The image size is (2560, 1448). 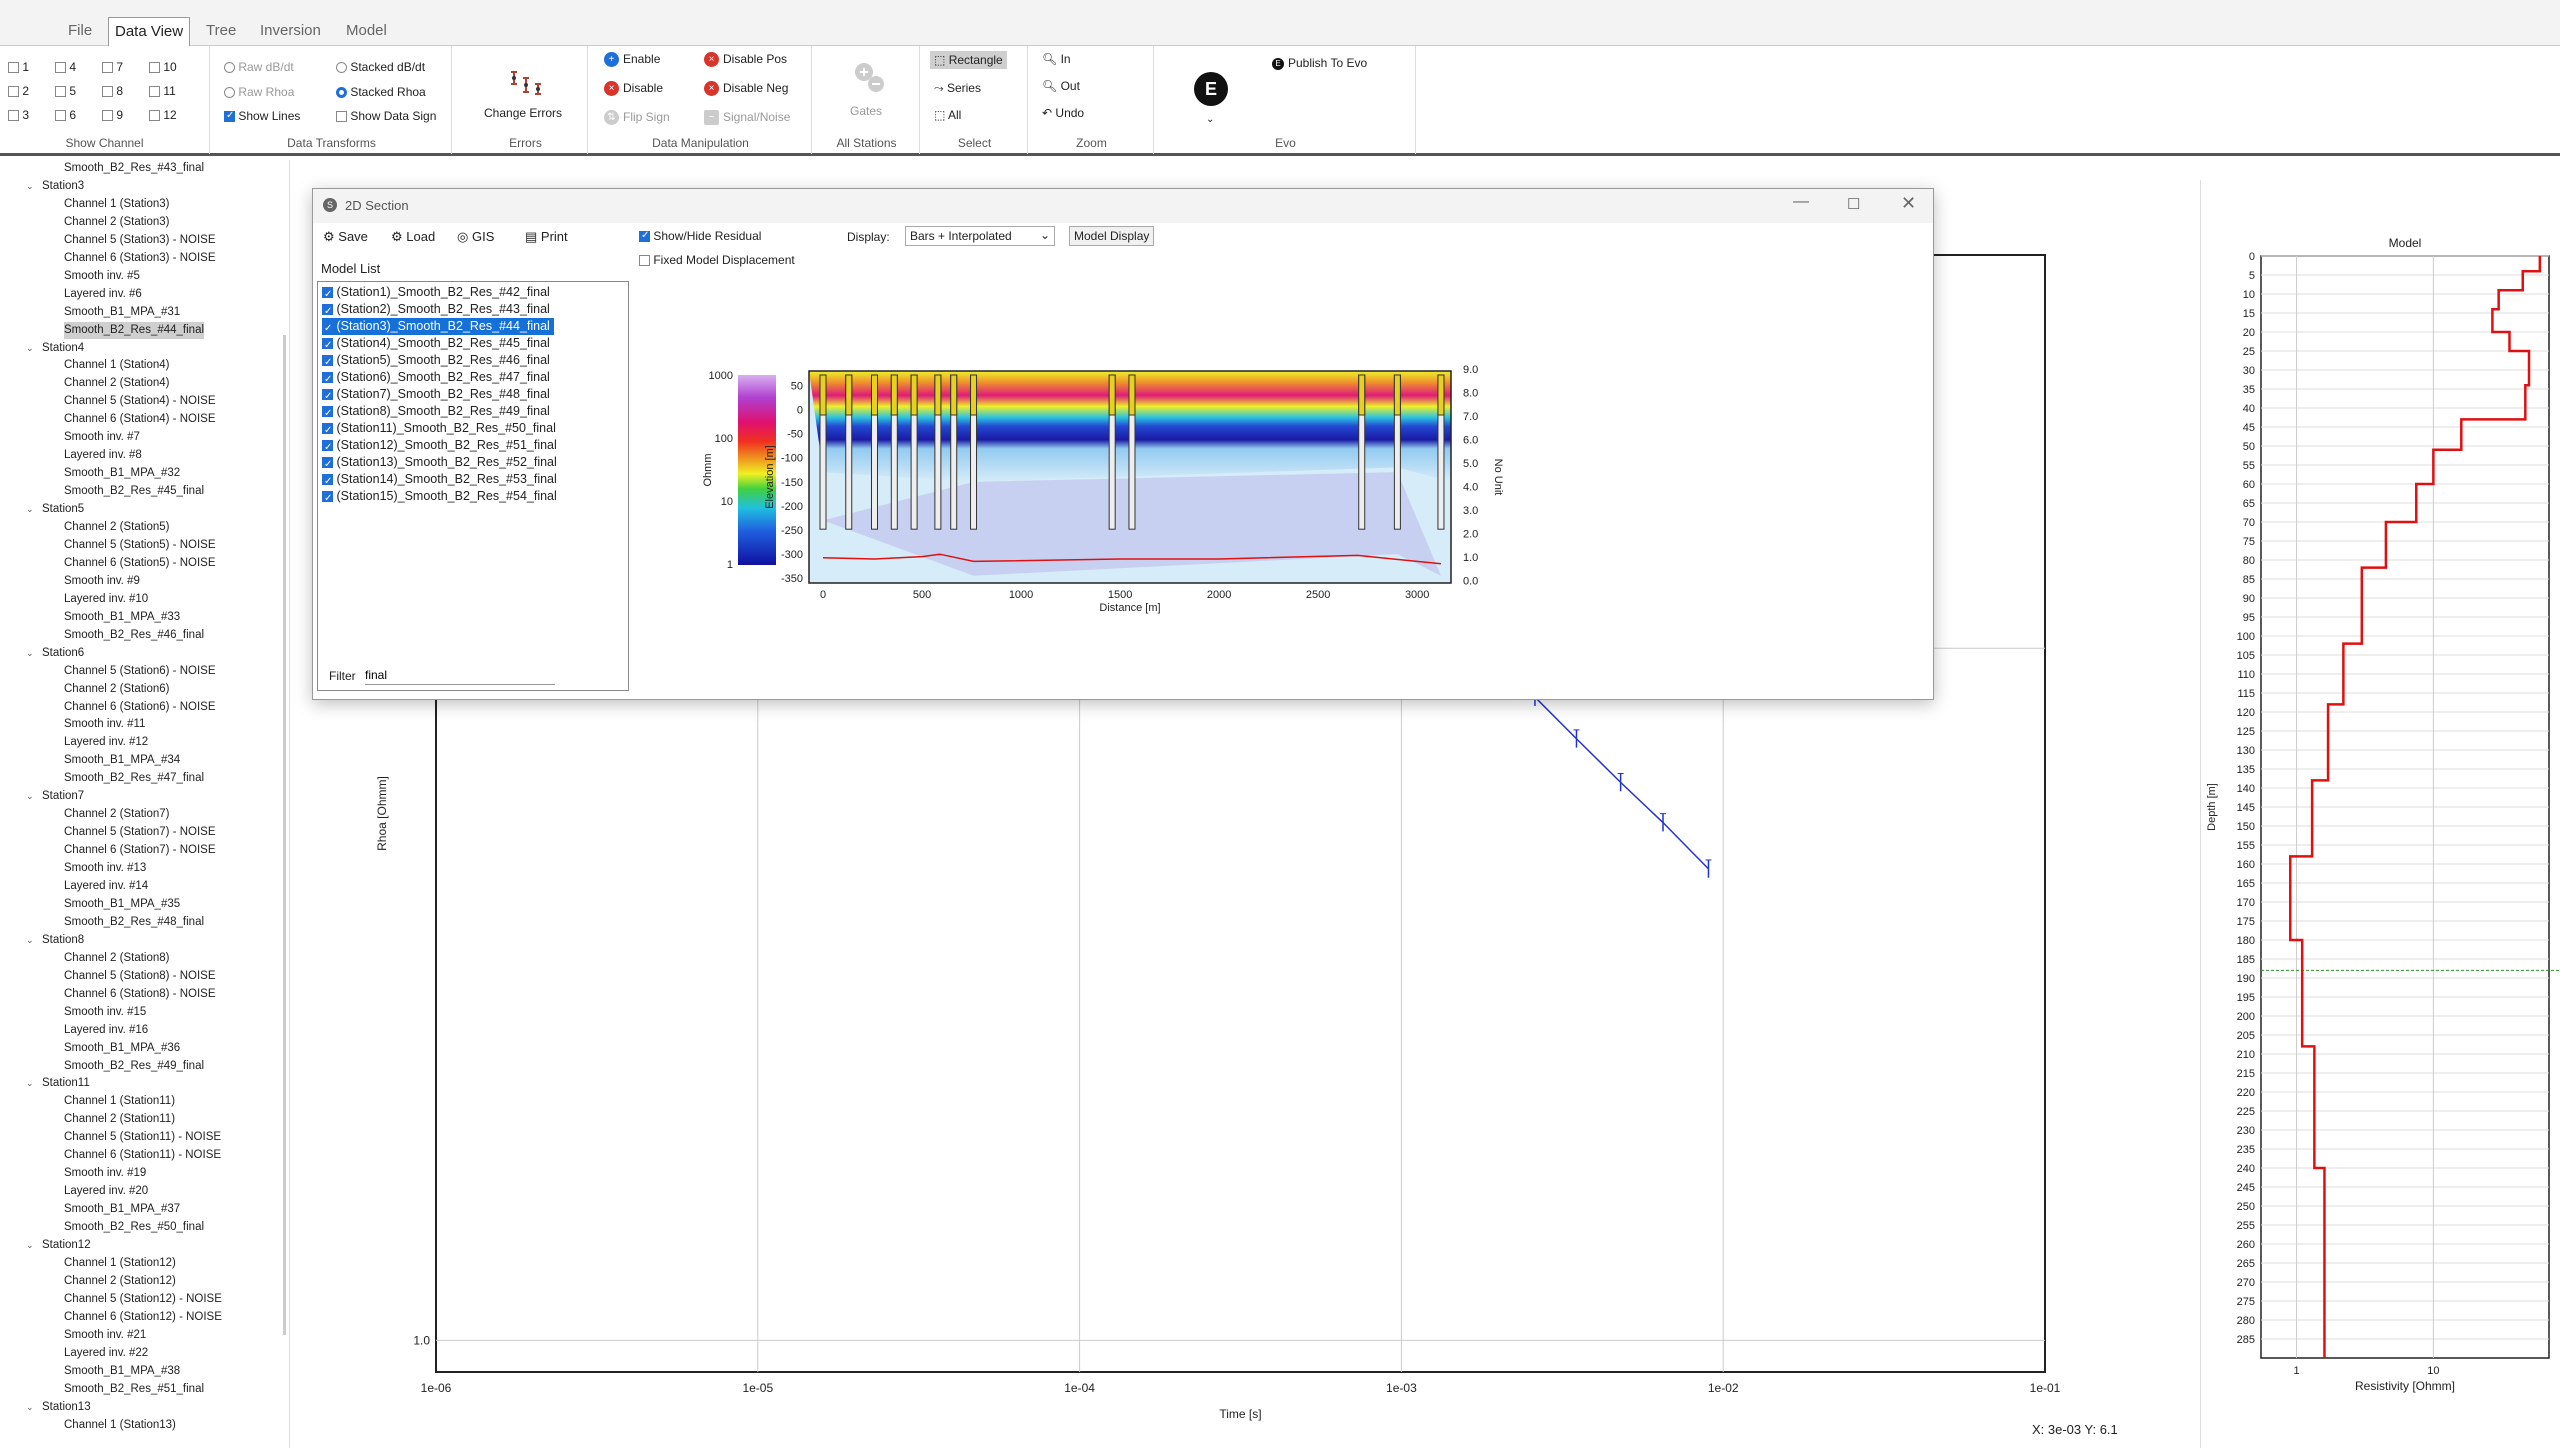 I want to click on tree-item: Layered inv. #20, so click(x=106, y=1191).